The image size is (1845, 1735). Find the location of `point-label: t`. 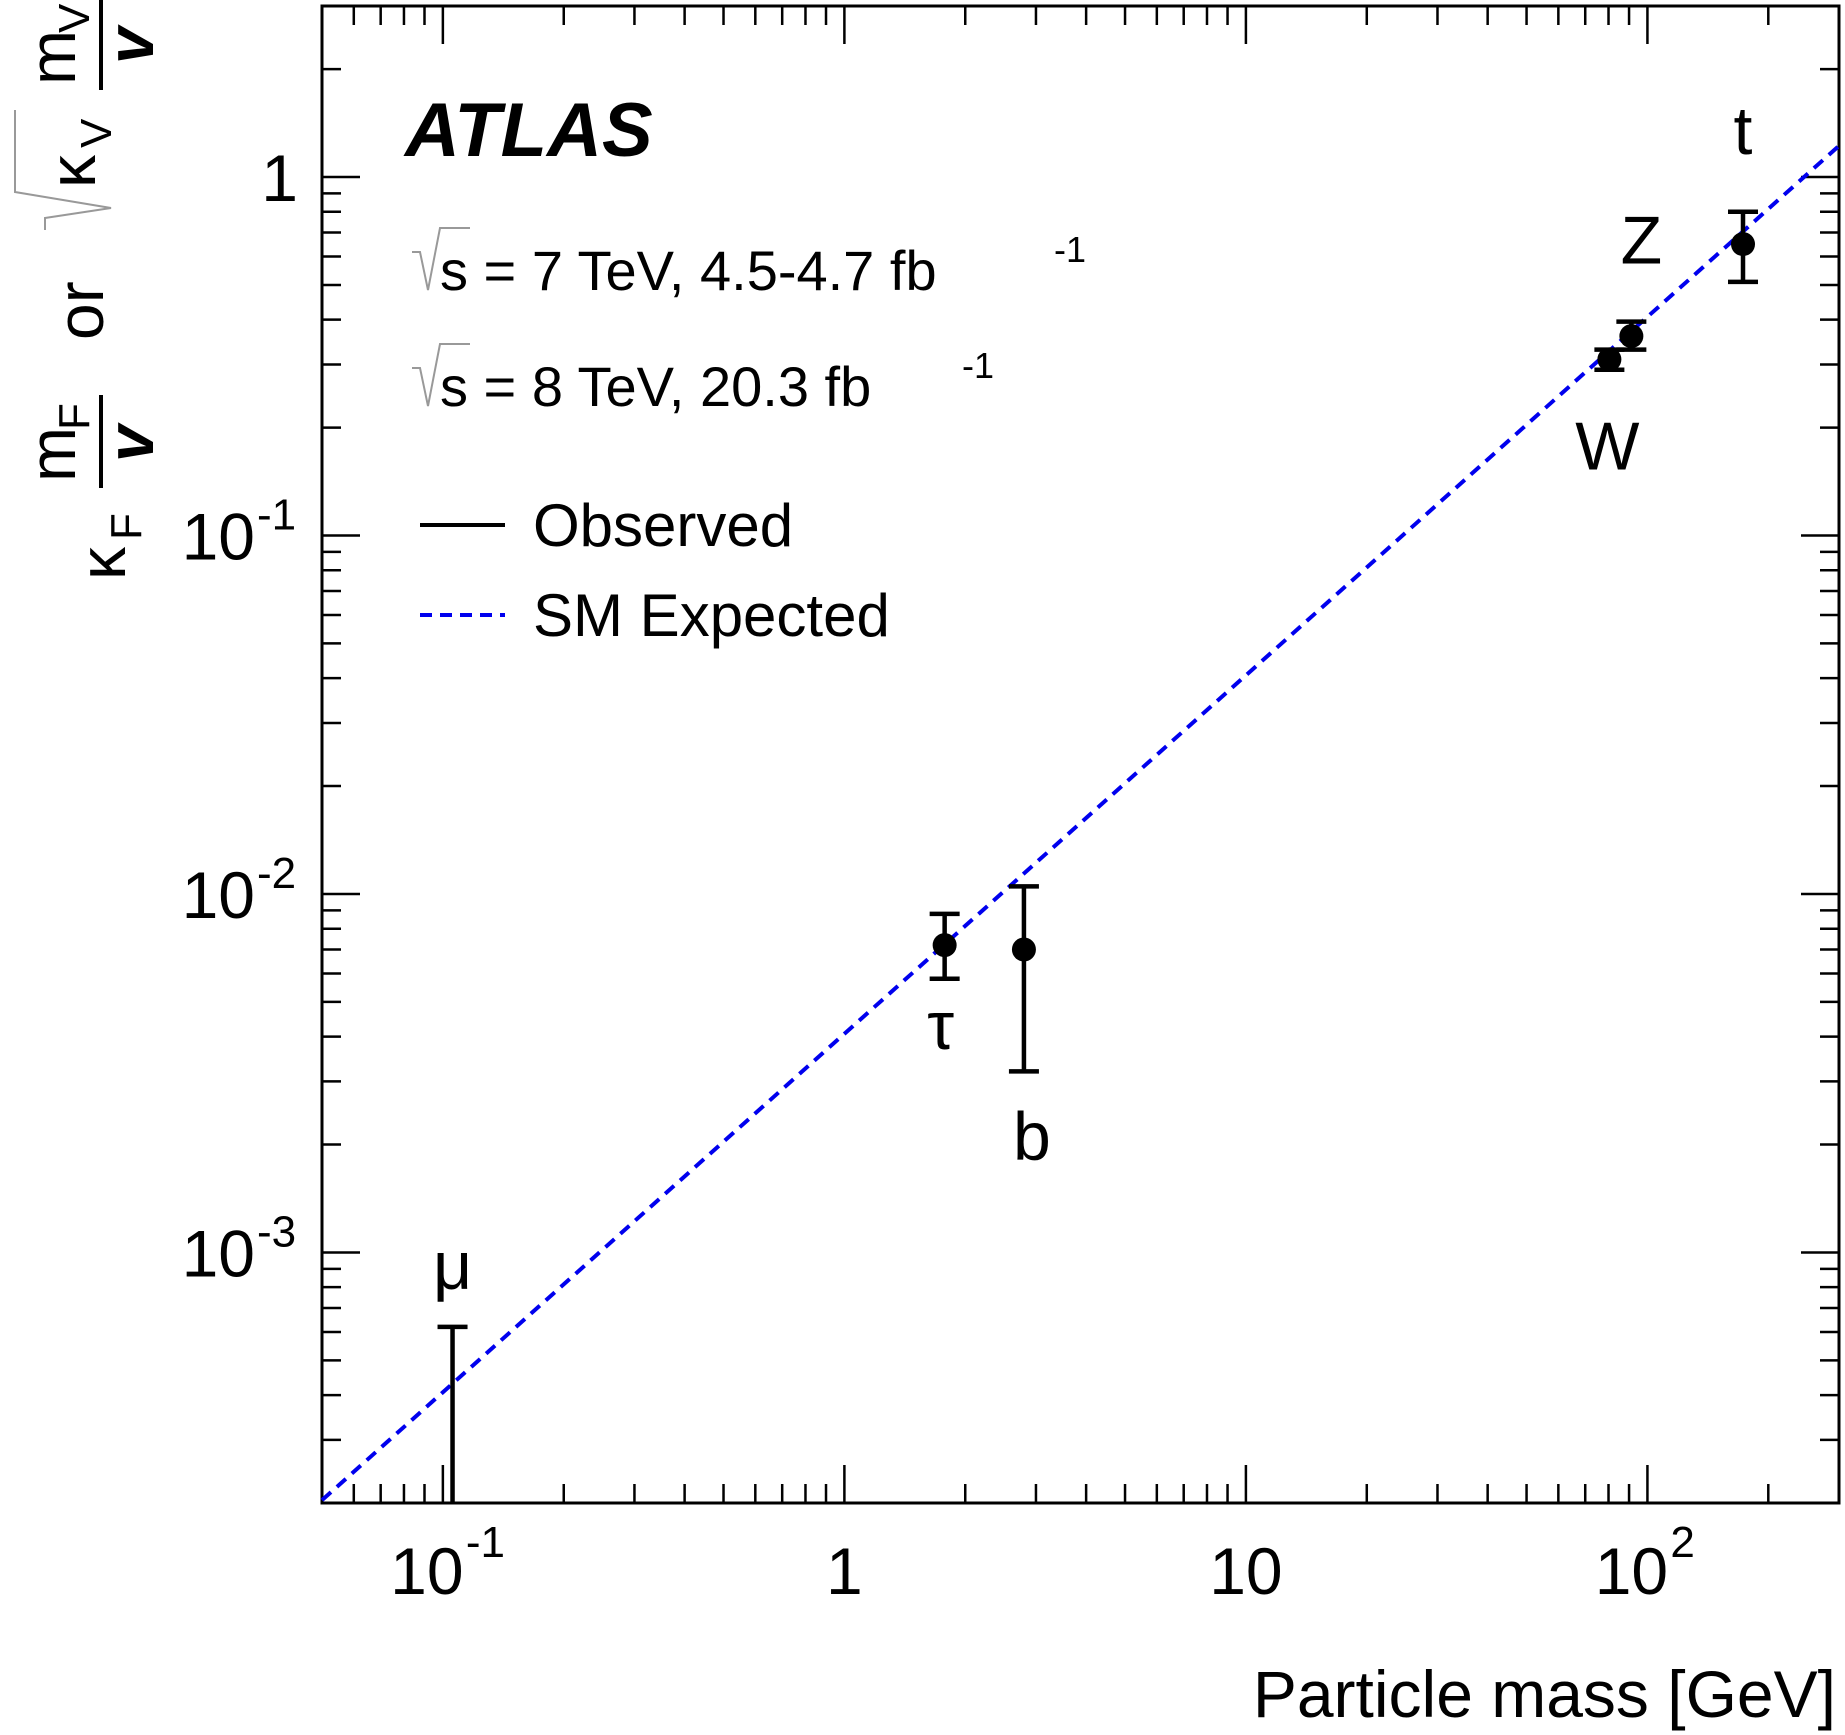

point-label: t is located at coordinates (1743, 131).